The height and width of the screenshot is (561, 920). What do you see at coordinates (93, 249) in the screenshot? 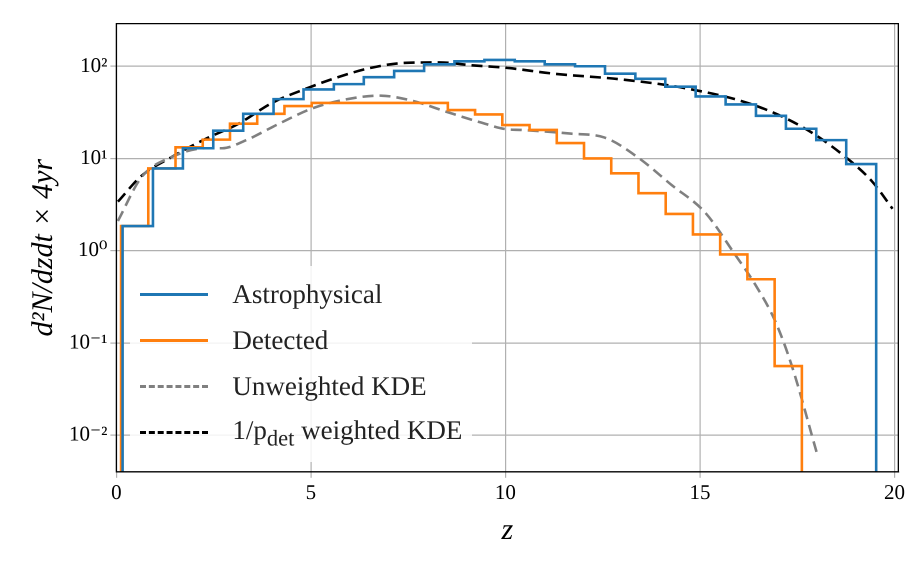
I see `y-tick-label: 10⁰` at bounding box center [93, 249].